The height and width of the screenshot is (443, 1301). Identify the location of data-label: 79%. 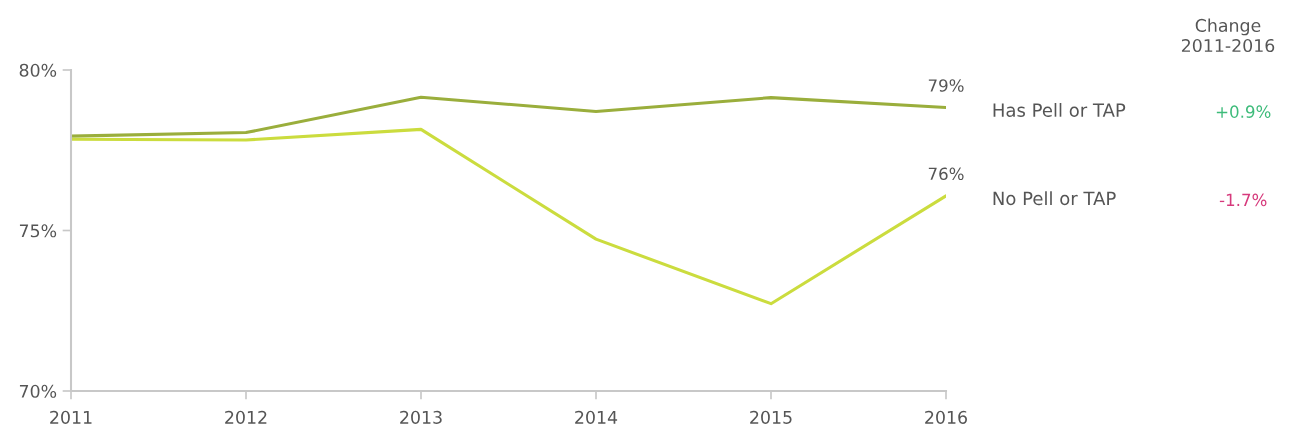
(946, 85).